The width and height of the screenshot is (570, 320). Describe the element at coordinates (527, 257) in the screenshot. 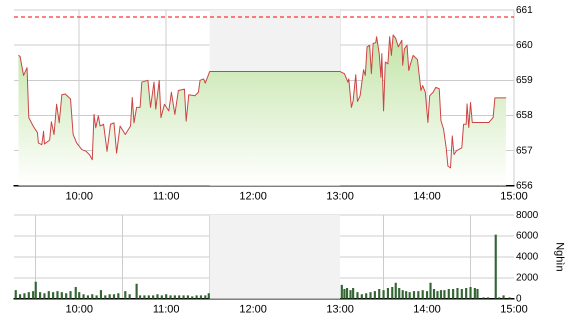

I see `y-tick-label: 4000` at that location.